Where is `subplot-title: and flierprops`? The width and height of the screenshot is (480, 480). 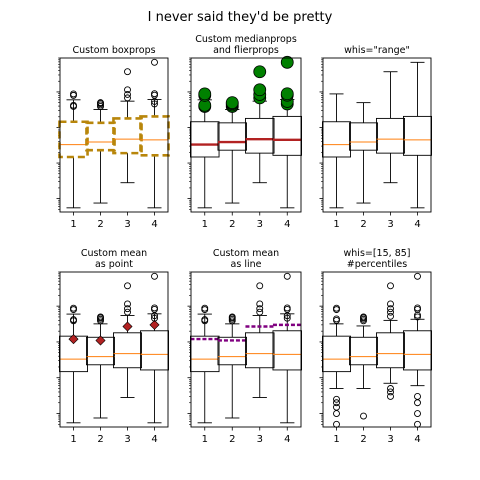 subplot-title: and flierprops is located at coordinates (246, 50).